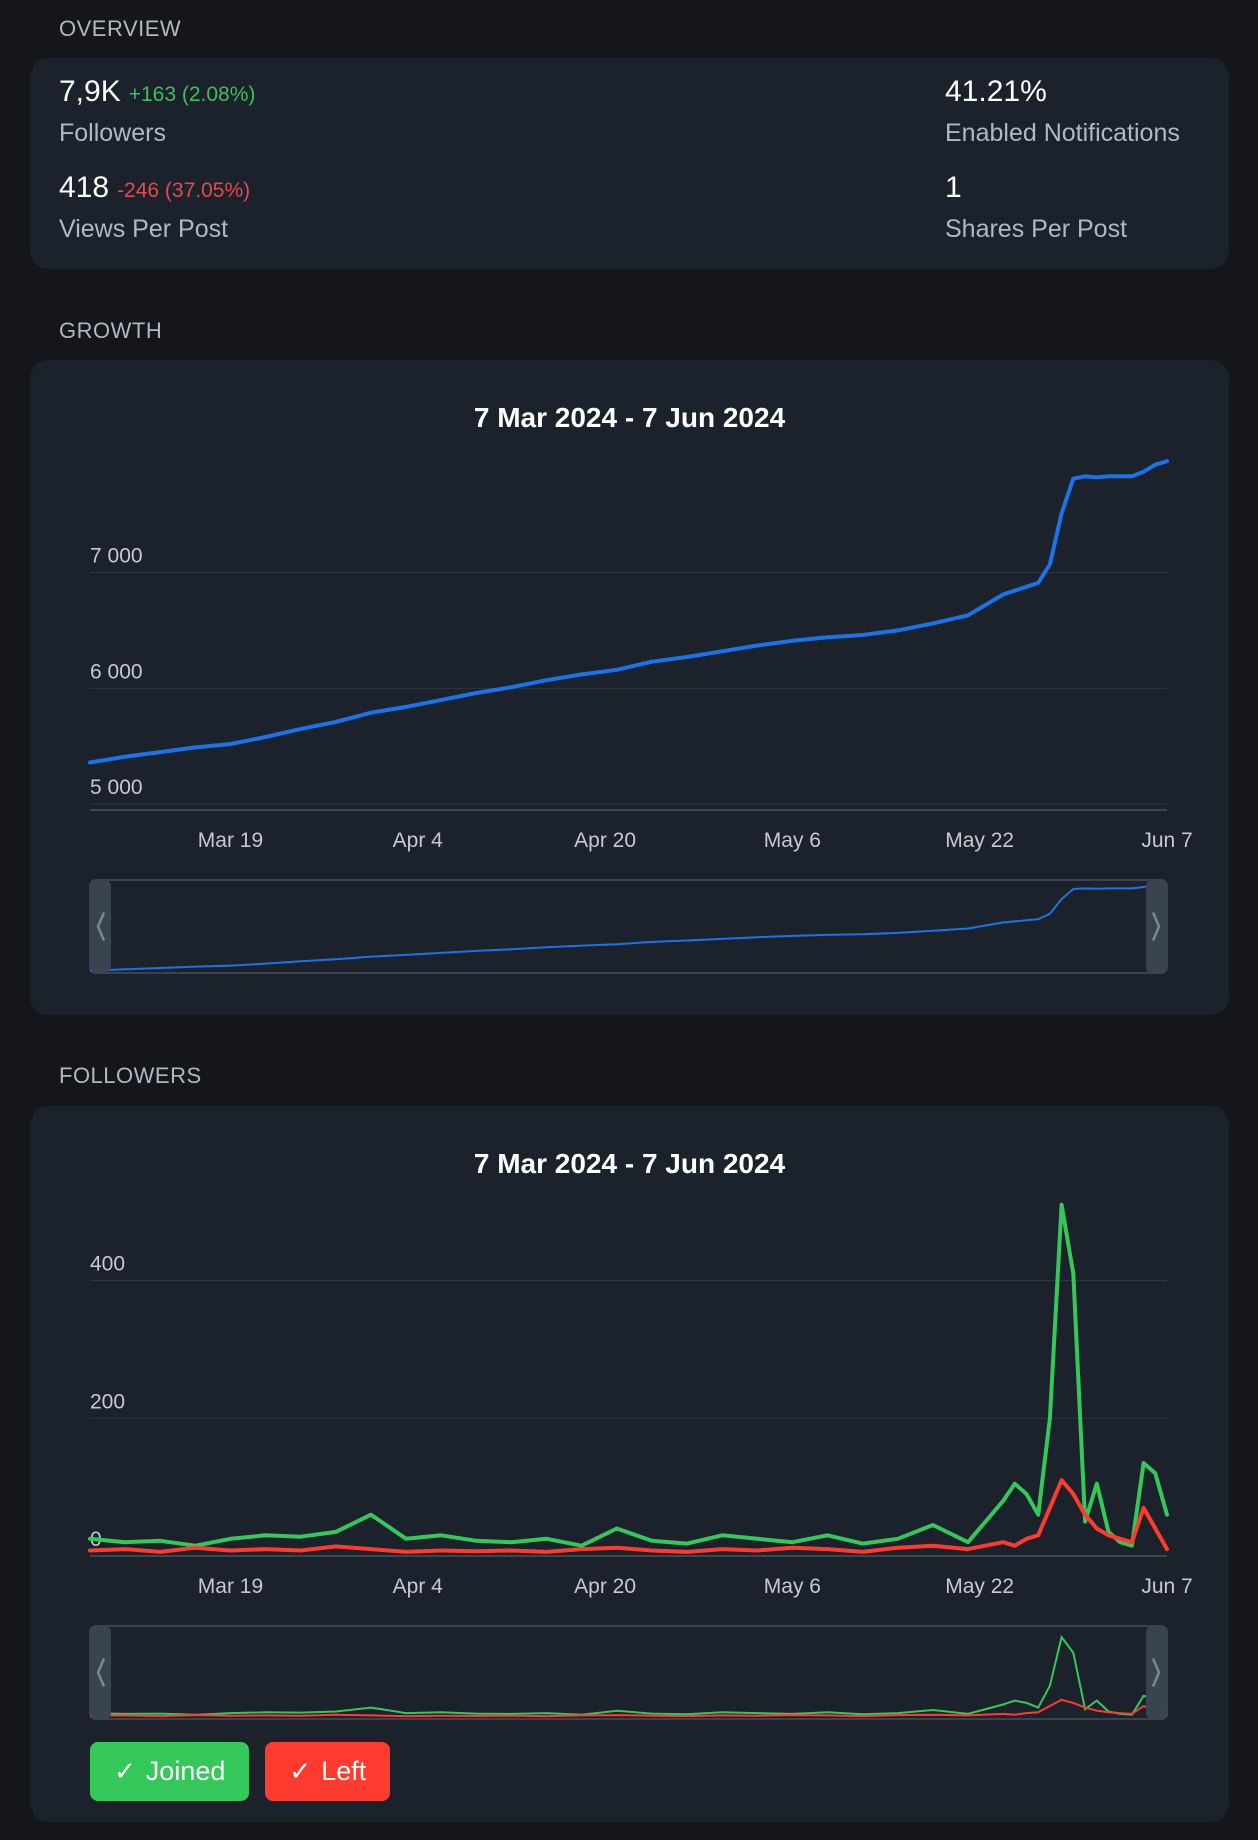  I want to click on enabled-notifications-stat: 41.21% Enabled Notifications, so click(1062, 111).